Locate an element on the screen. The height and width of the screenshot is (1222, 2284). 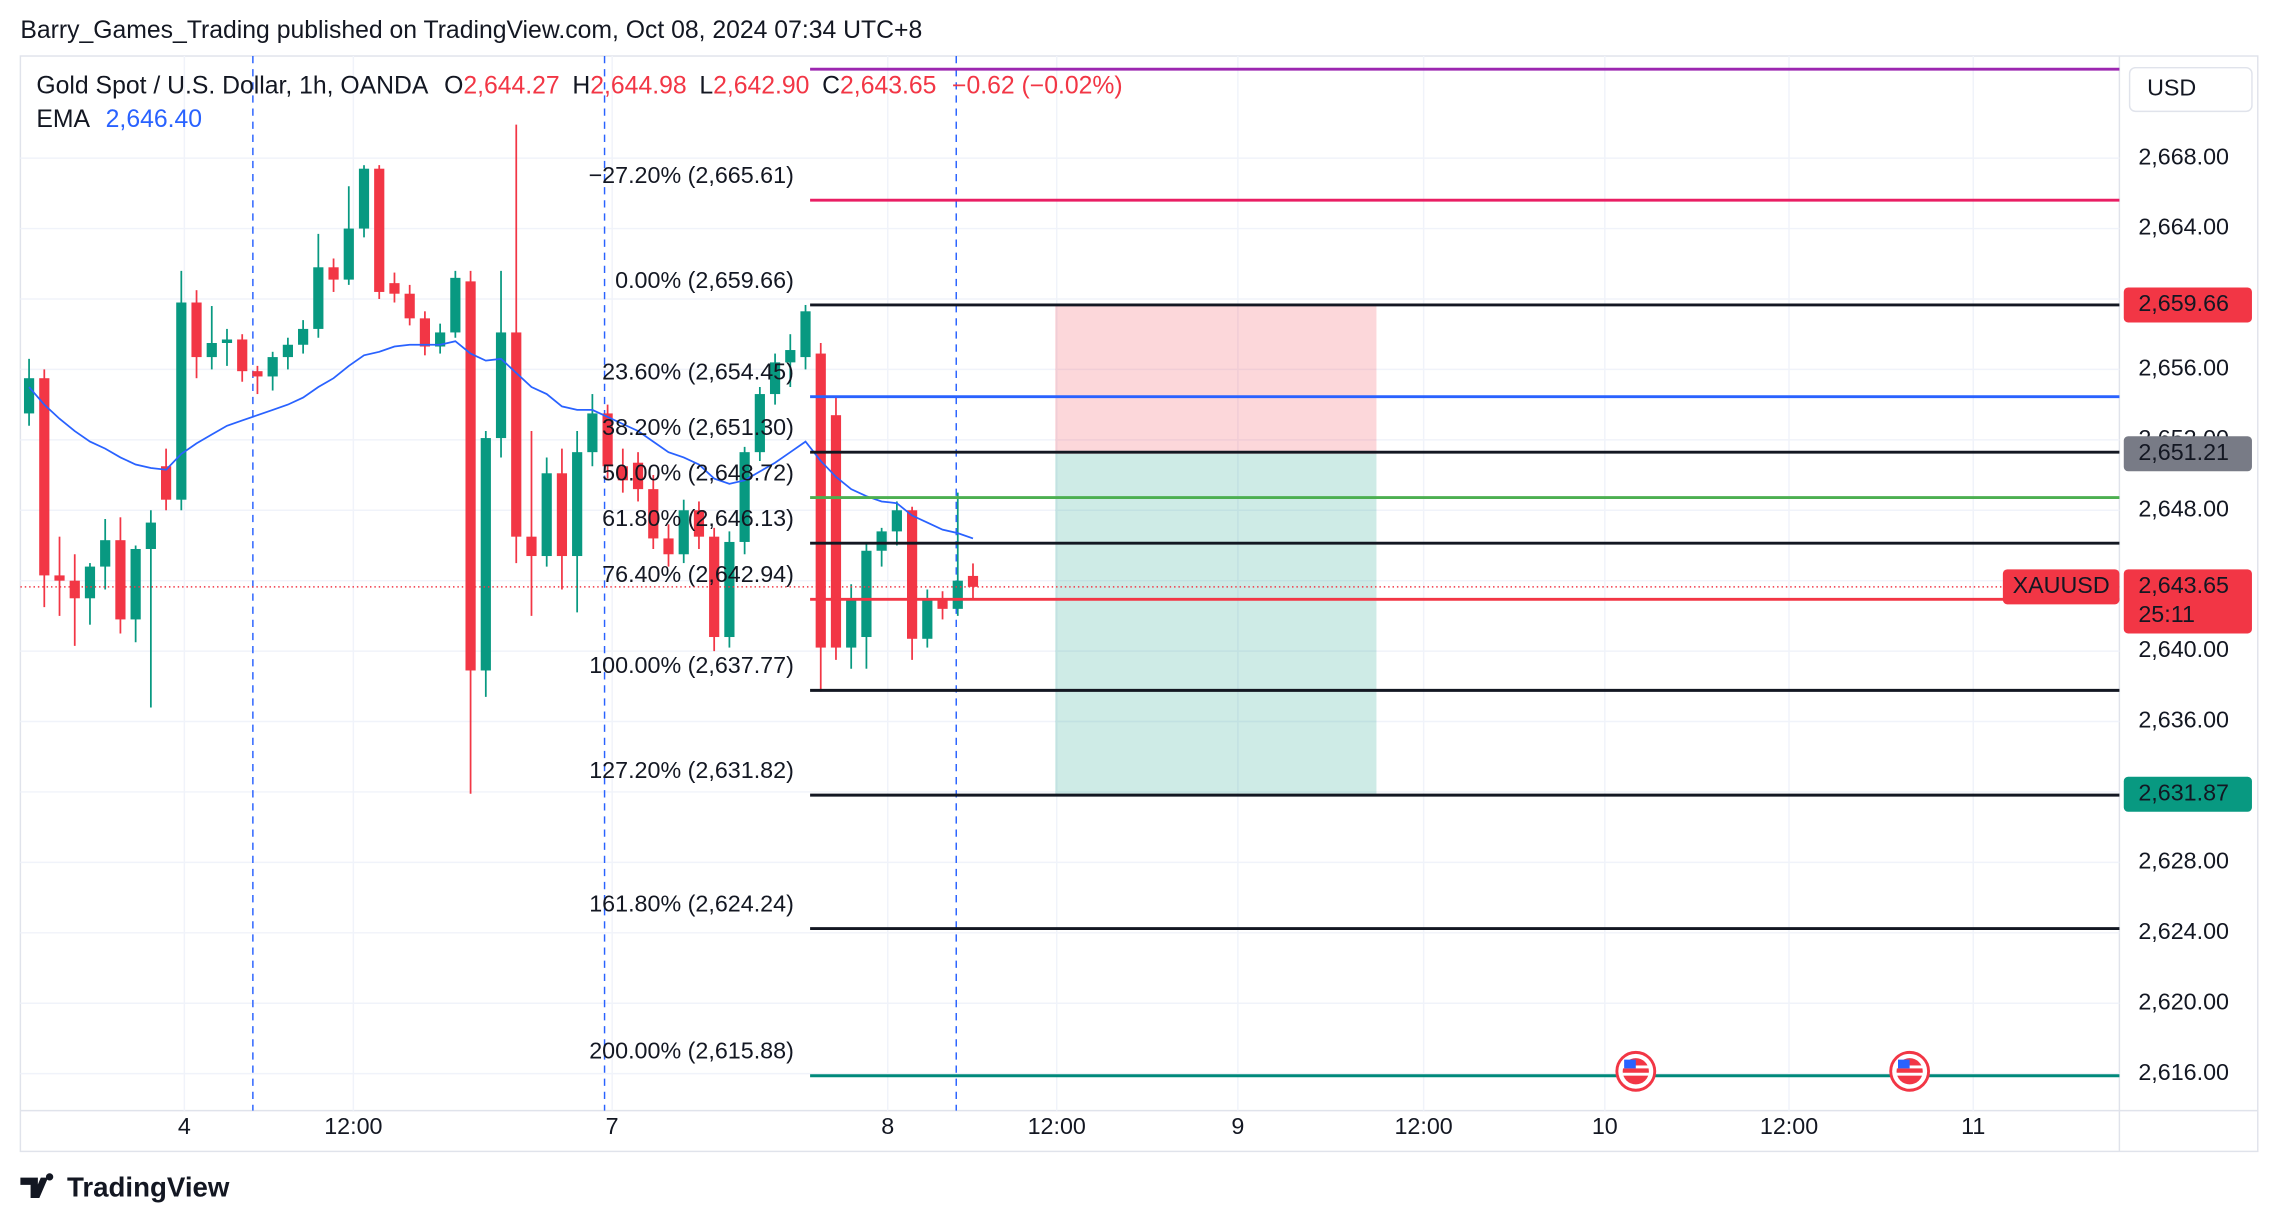
fib-label: 61.80% (2,646.13) is located at coordinates (698, 518).